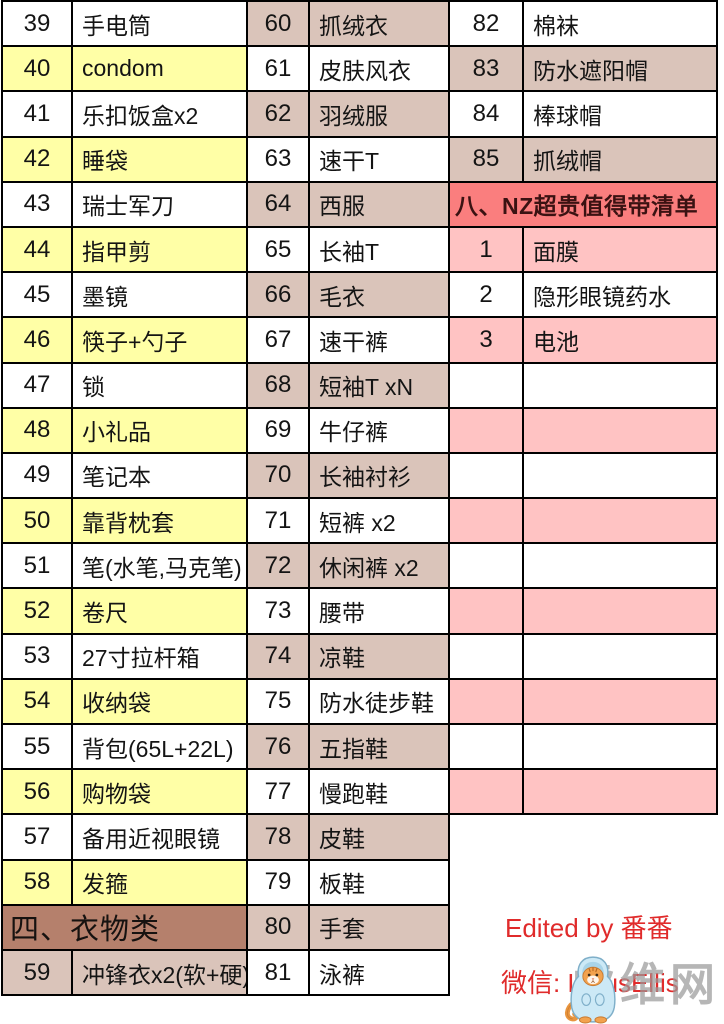  I want to click on row-number-cell: 3, so click(487, 340).